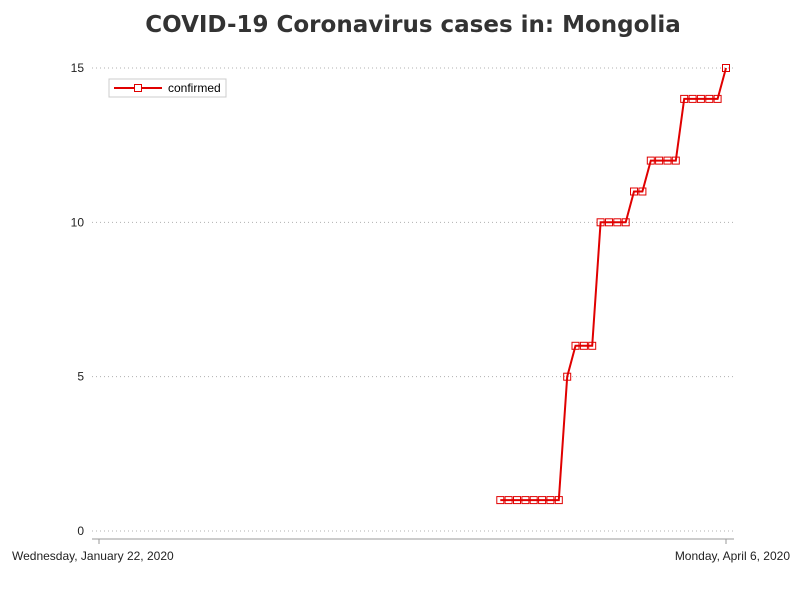  What do you see at coordinates (93, 556) in the screenshot?
I see `x-tick-label: Wednesday, January 22, 2020` at bounding box center [93, 556].